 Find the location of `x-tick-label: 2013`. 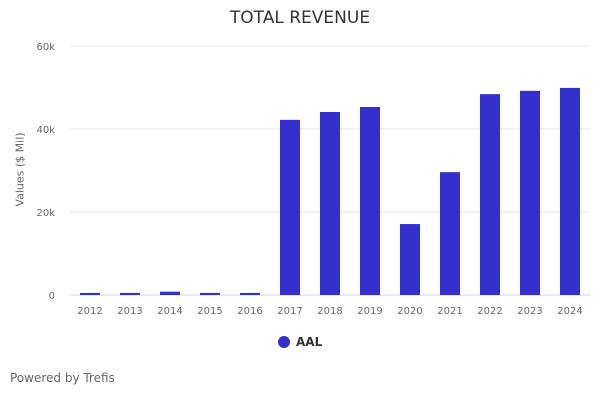

x-tick-label: 2013 is located at coordinates (129, 311).